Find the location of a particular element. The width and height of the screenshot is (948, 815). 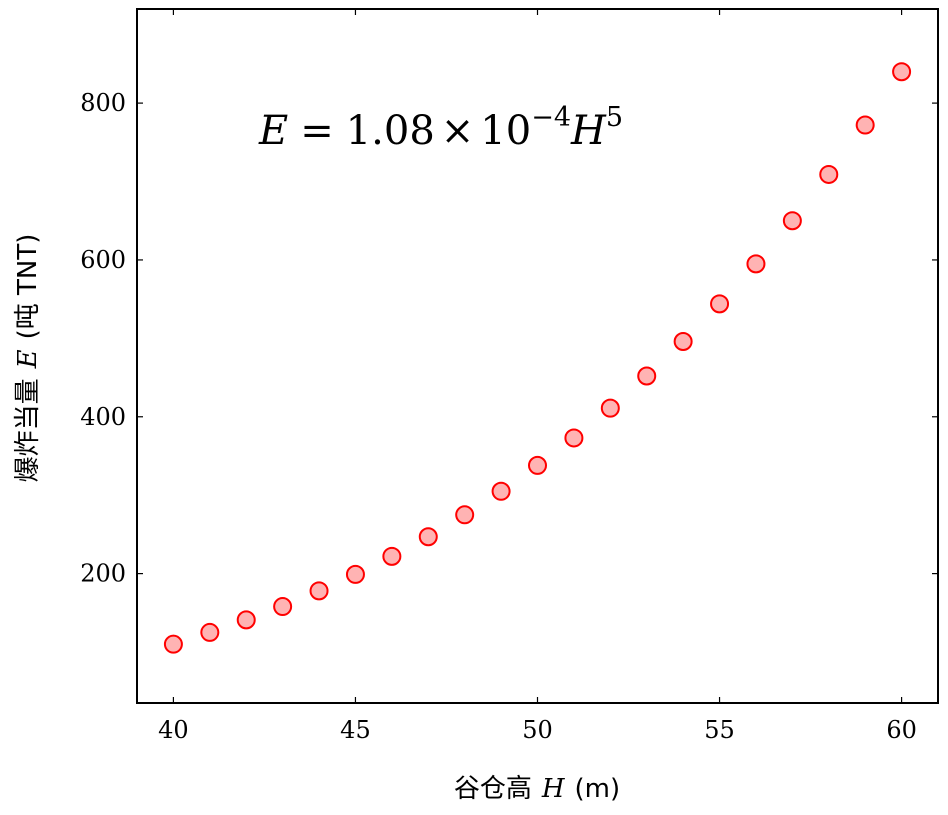

y-axis-label: 爆炸当量E(吨 TNT) is located at coordinates (28, 358).